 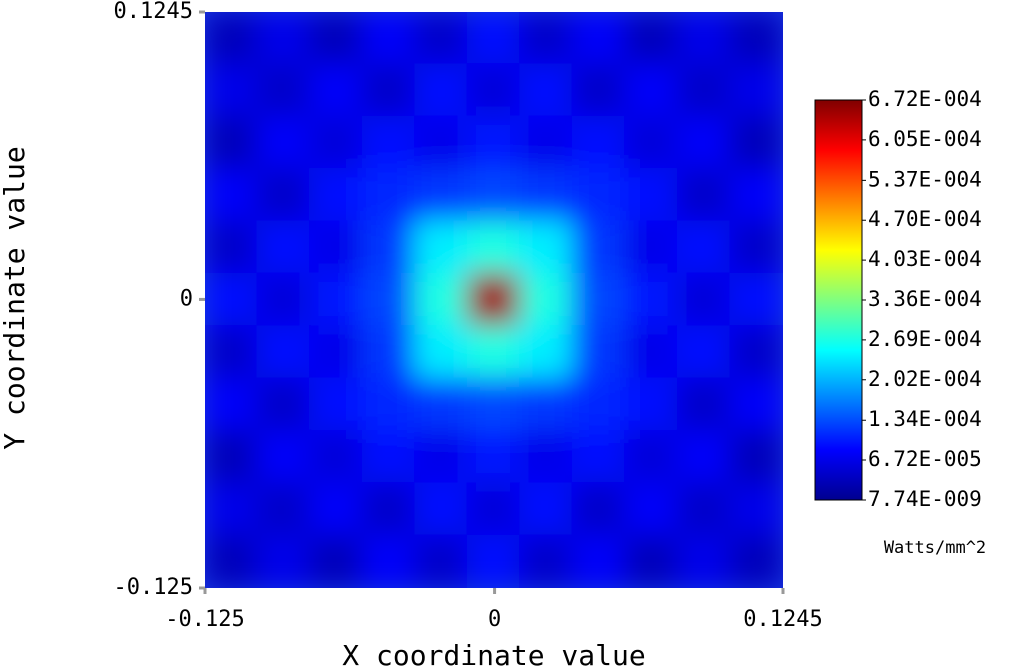 I want to click on colorbar-tick-label: 4.70E-004, so click(x=925, y=219).